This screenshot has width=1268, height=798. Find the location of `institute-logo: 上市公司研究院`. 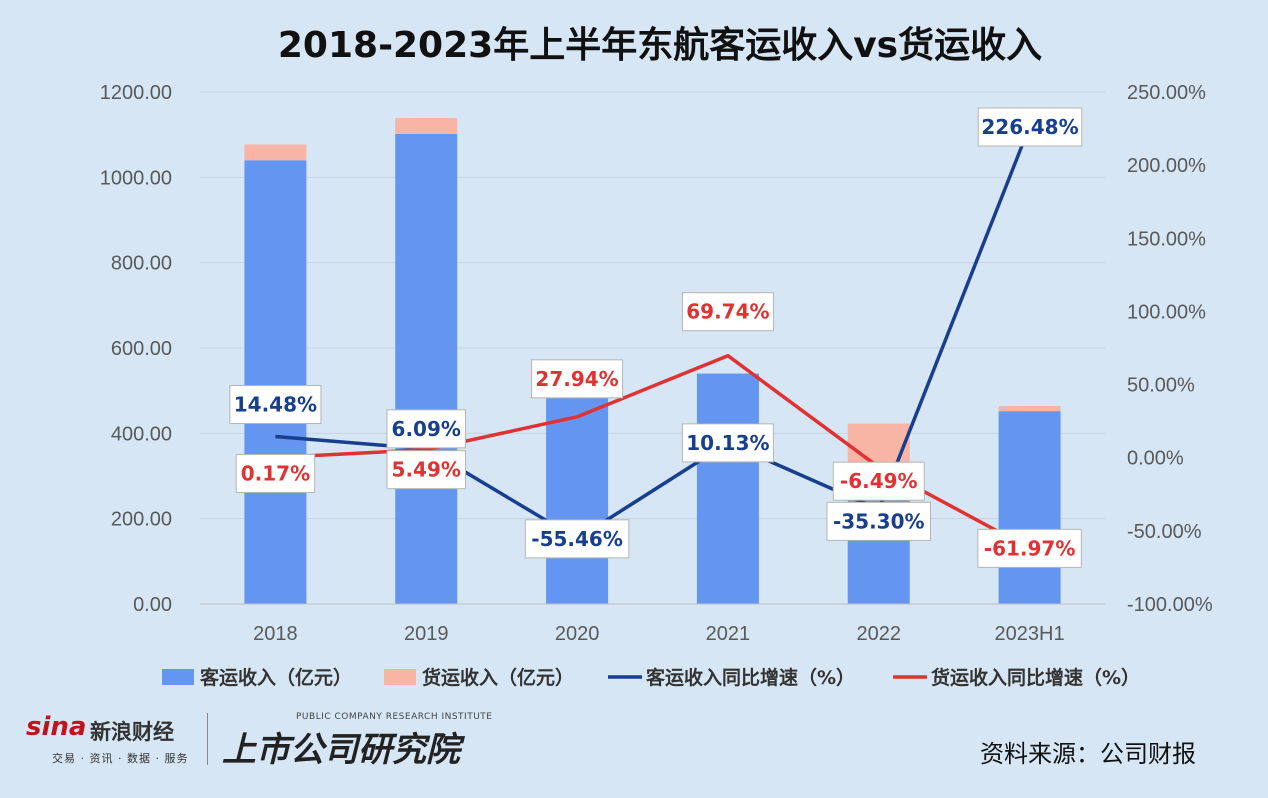

institute-logo: 上市公司研究院 is located at coordinates (341, 750).